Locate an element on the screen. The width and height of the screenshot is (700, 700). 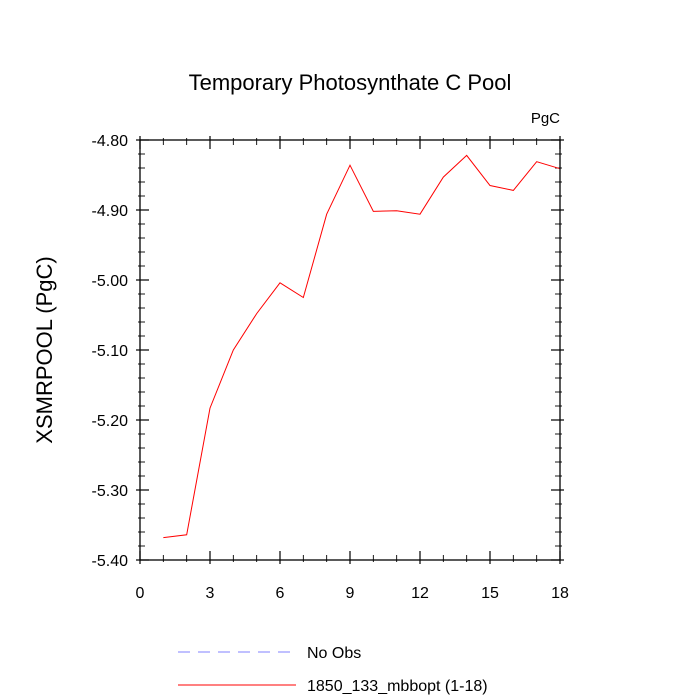
y-tick-label: -5.20 is located at coordinates (110, 421).